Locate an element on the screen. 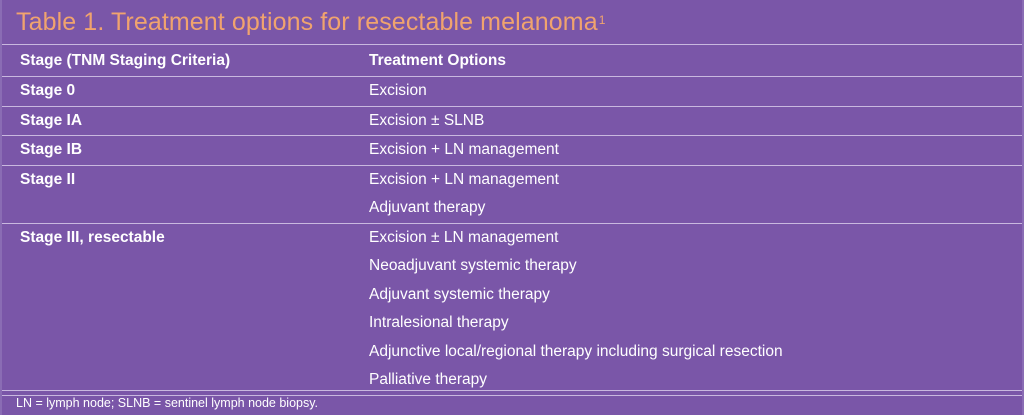 The width and height of the screenshot is (1024, 415). table-row: Stage IB Excision + LN management is located at coordinates (512, 150).